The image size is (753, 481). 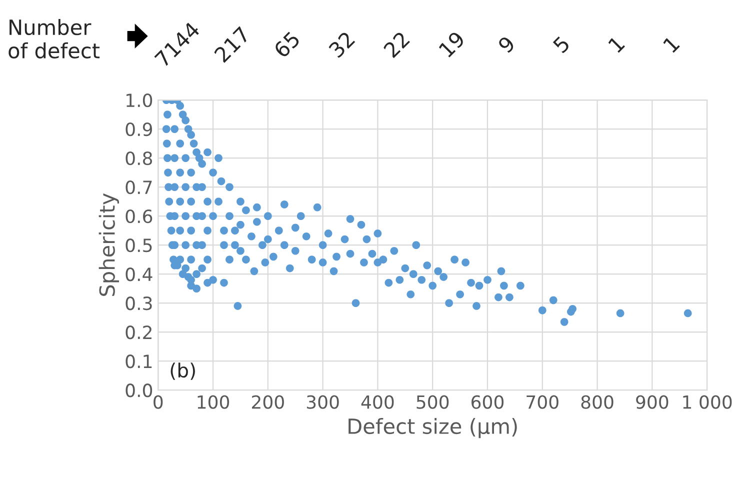 What do you see at coordinates (139, 187) in the screenshot?
I see `y-tick-label: 0.7` at bounding box center [139, 187].